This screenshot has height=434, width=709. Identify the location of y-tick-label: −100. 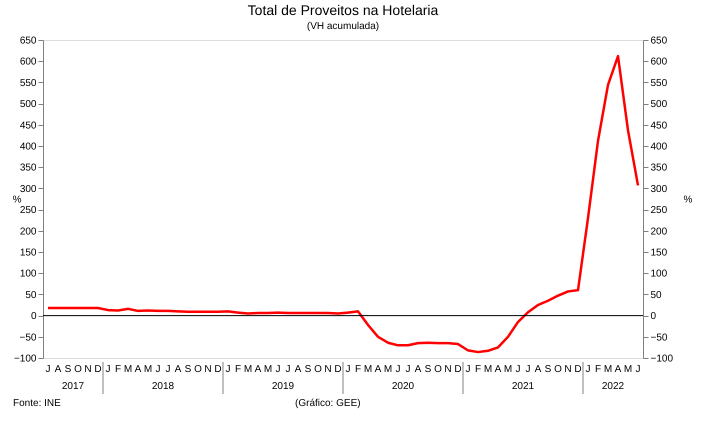
(25, 359).